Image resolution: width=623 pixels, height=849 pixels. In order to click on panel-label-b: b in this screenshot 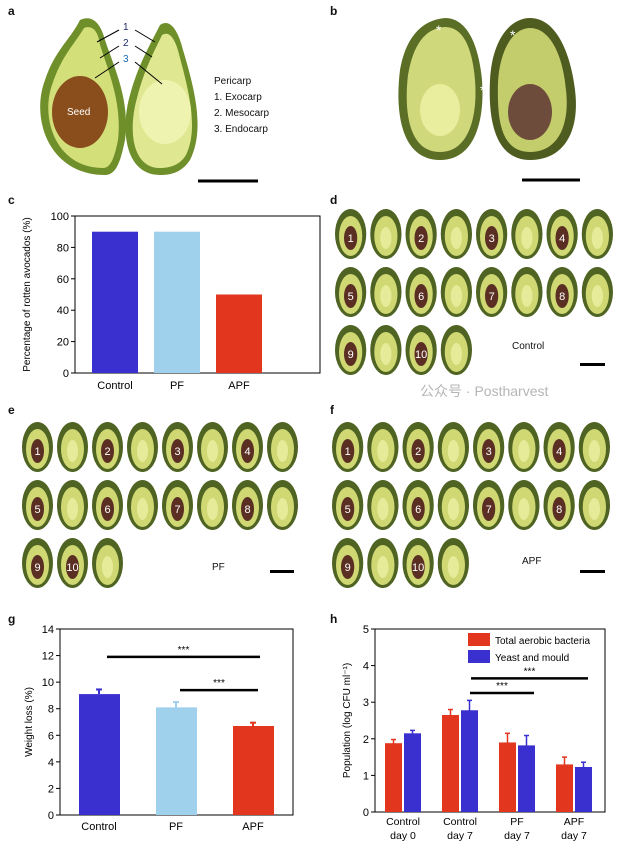, I will do `click(334, 11)`.